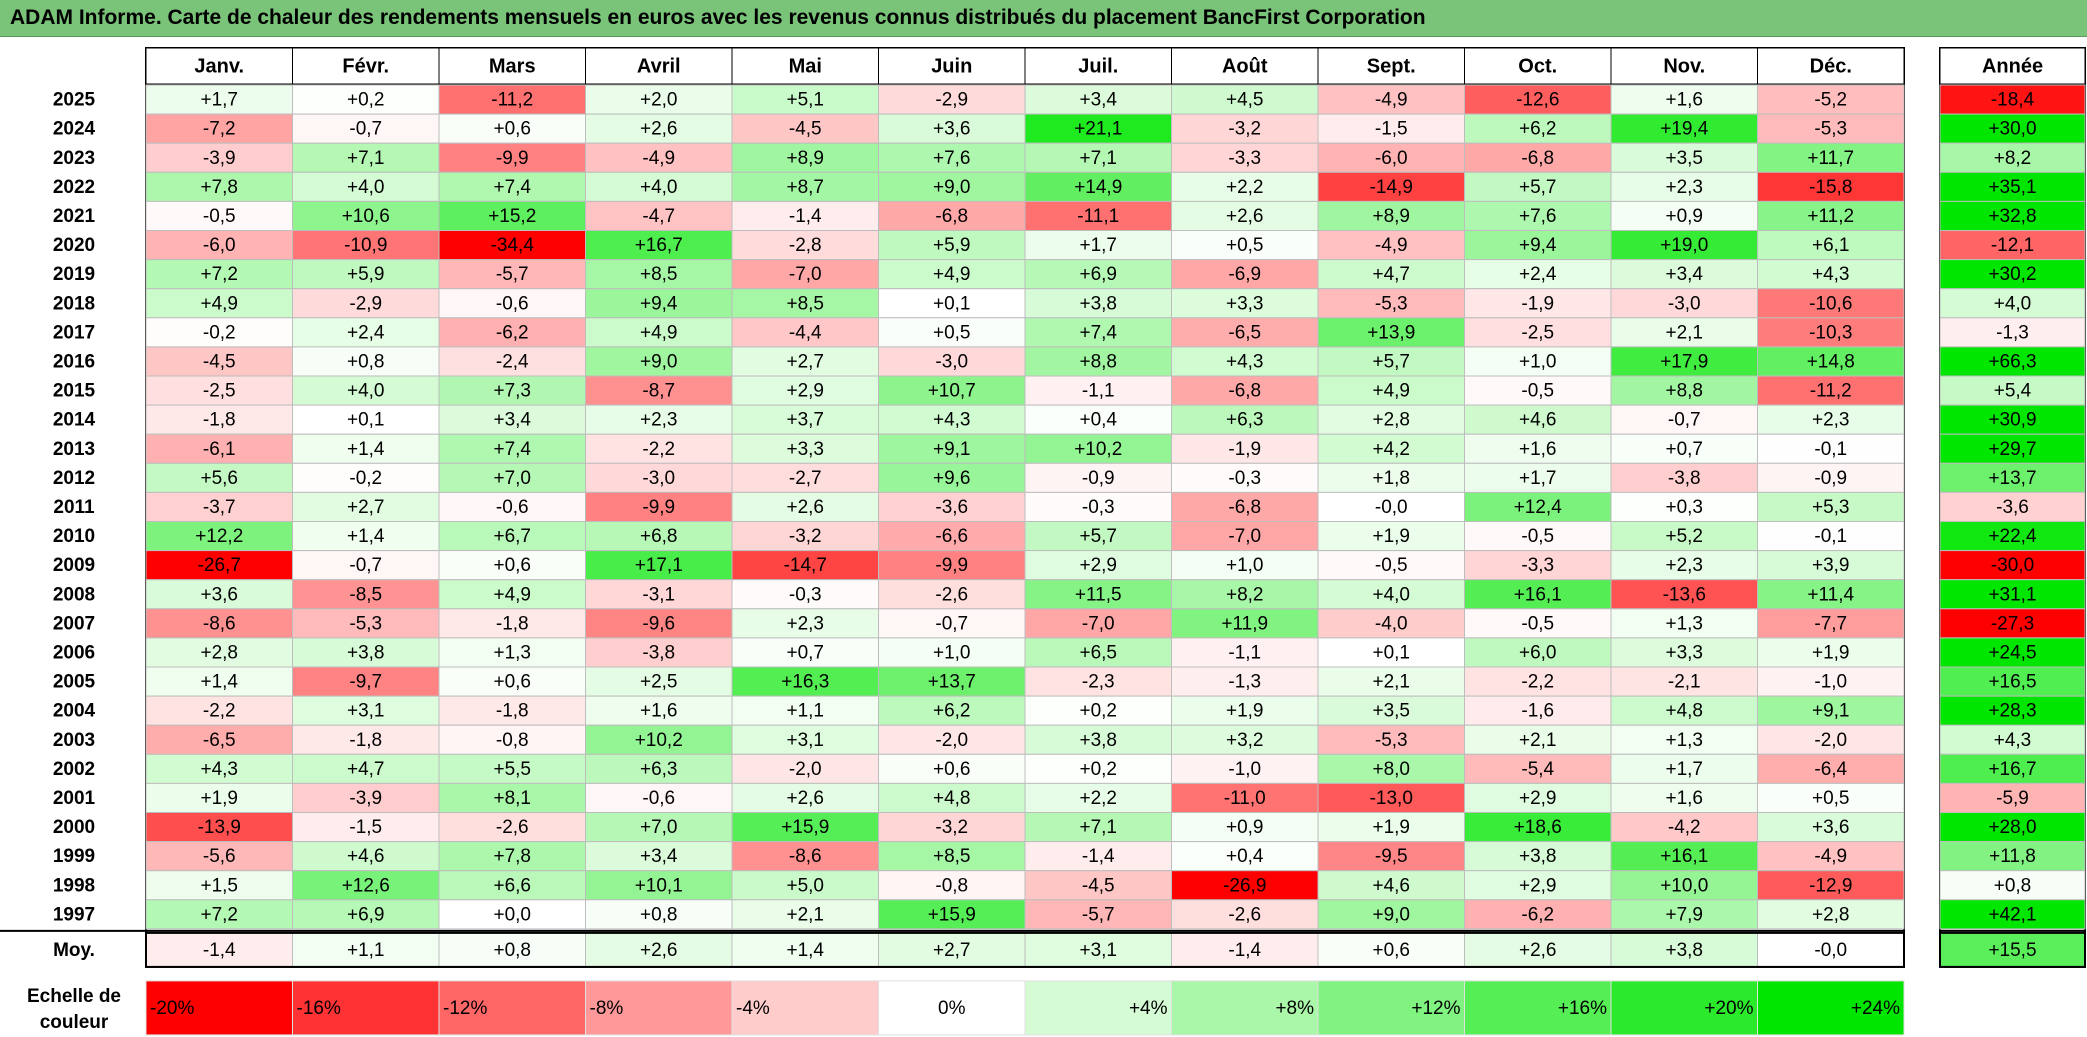  I want to click on cell-value: -5,6, so click(219, 856).